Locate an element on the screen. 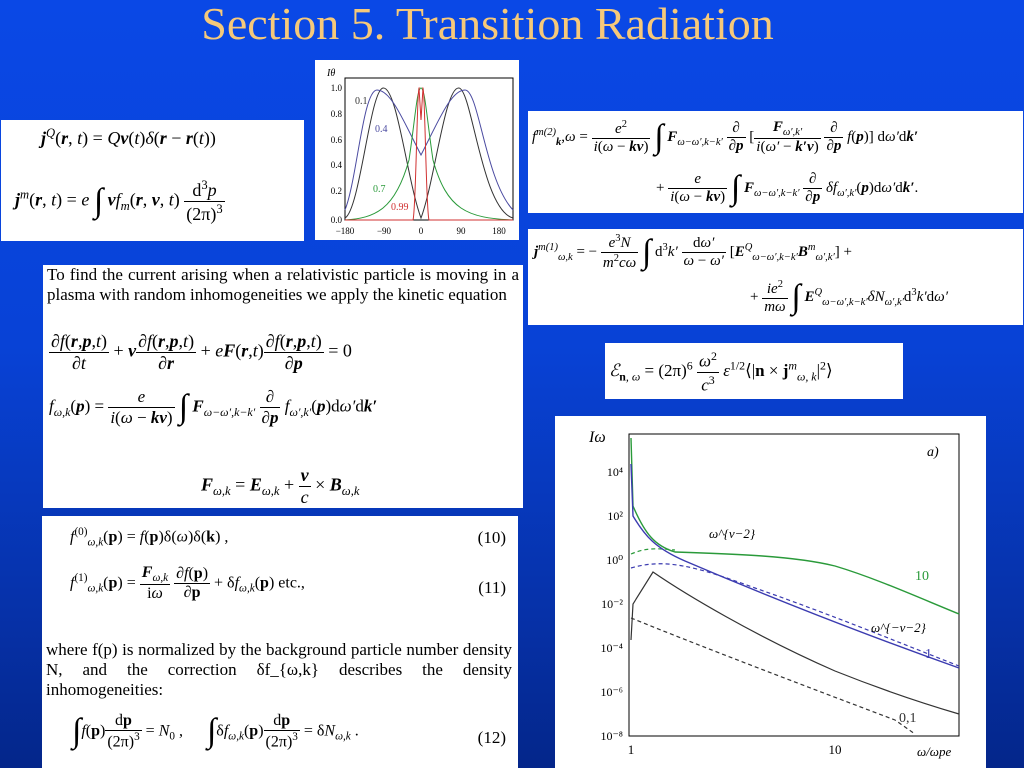 The image size is (1024, 768). spectrum-curve-label: 10 is located at coordinates (922, 576).